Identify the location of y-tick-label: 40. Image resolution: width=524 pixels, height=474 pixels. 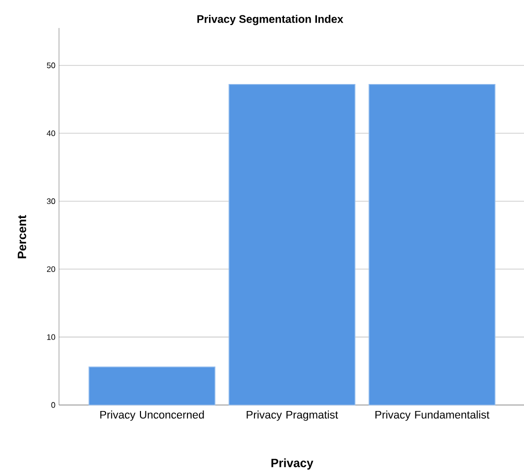
(51, 133).